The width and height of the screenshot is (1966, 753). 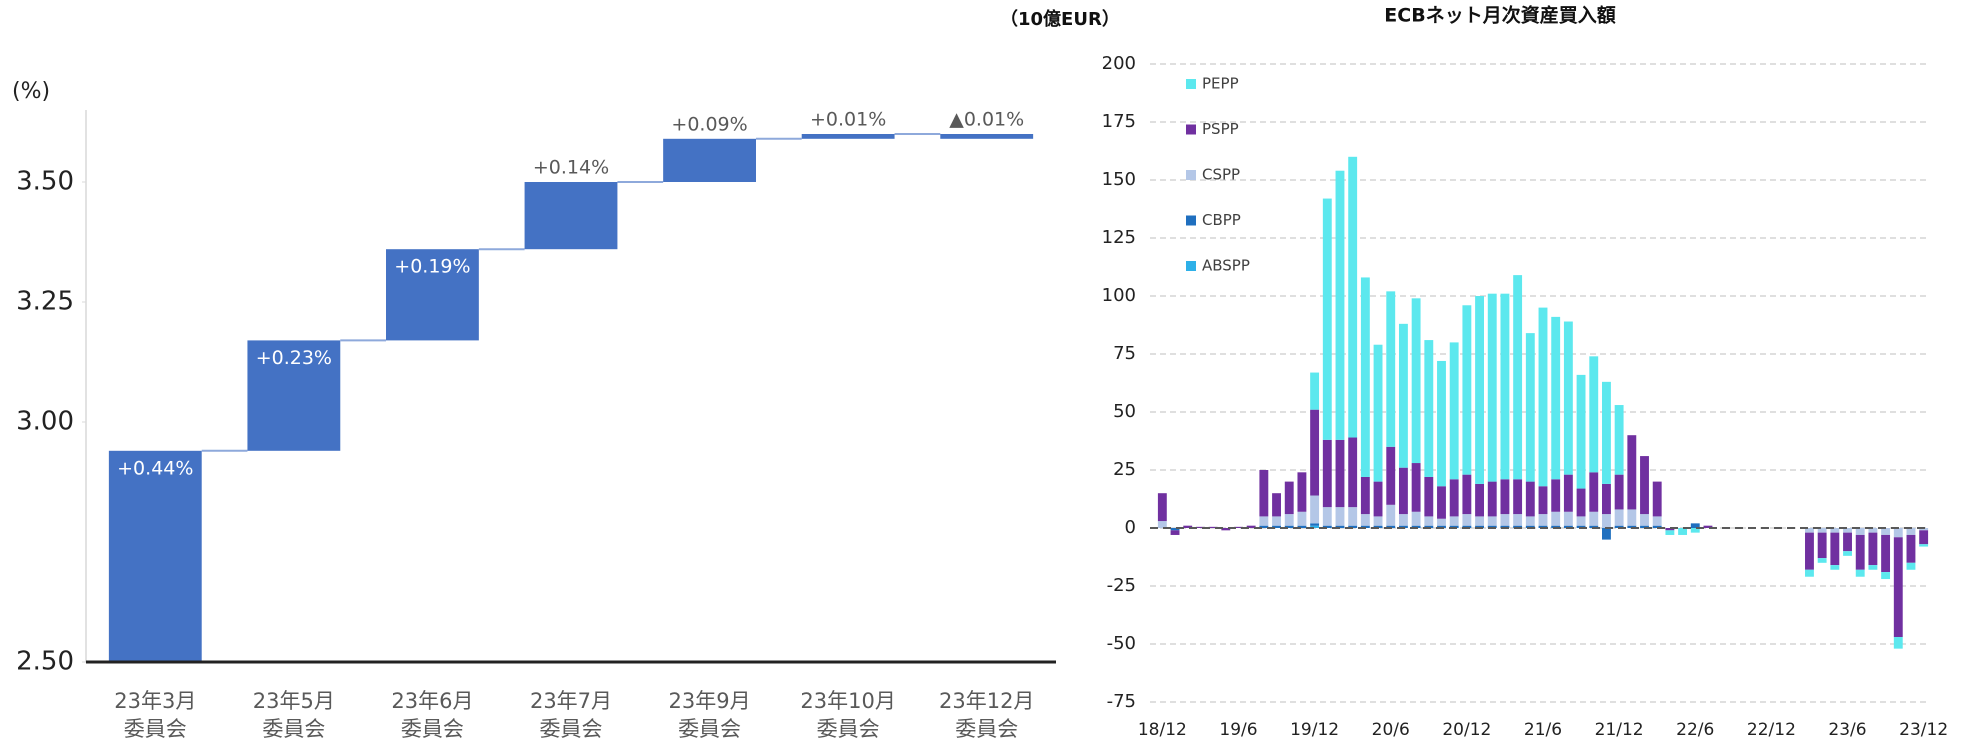 I want to click on y-tick-label: 2.50, so click(x=45, y=662).